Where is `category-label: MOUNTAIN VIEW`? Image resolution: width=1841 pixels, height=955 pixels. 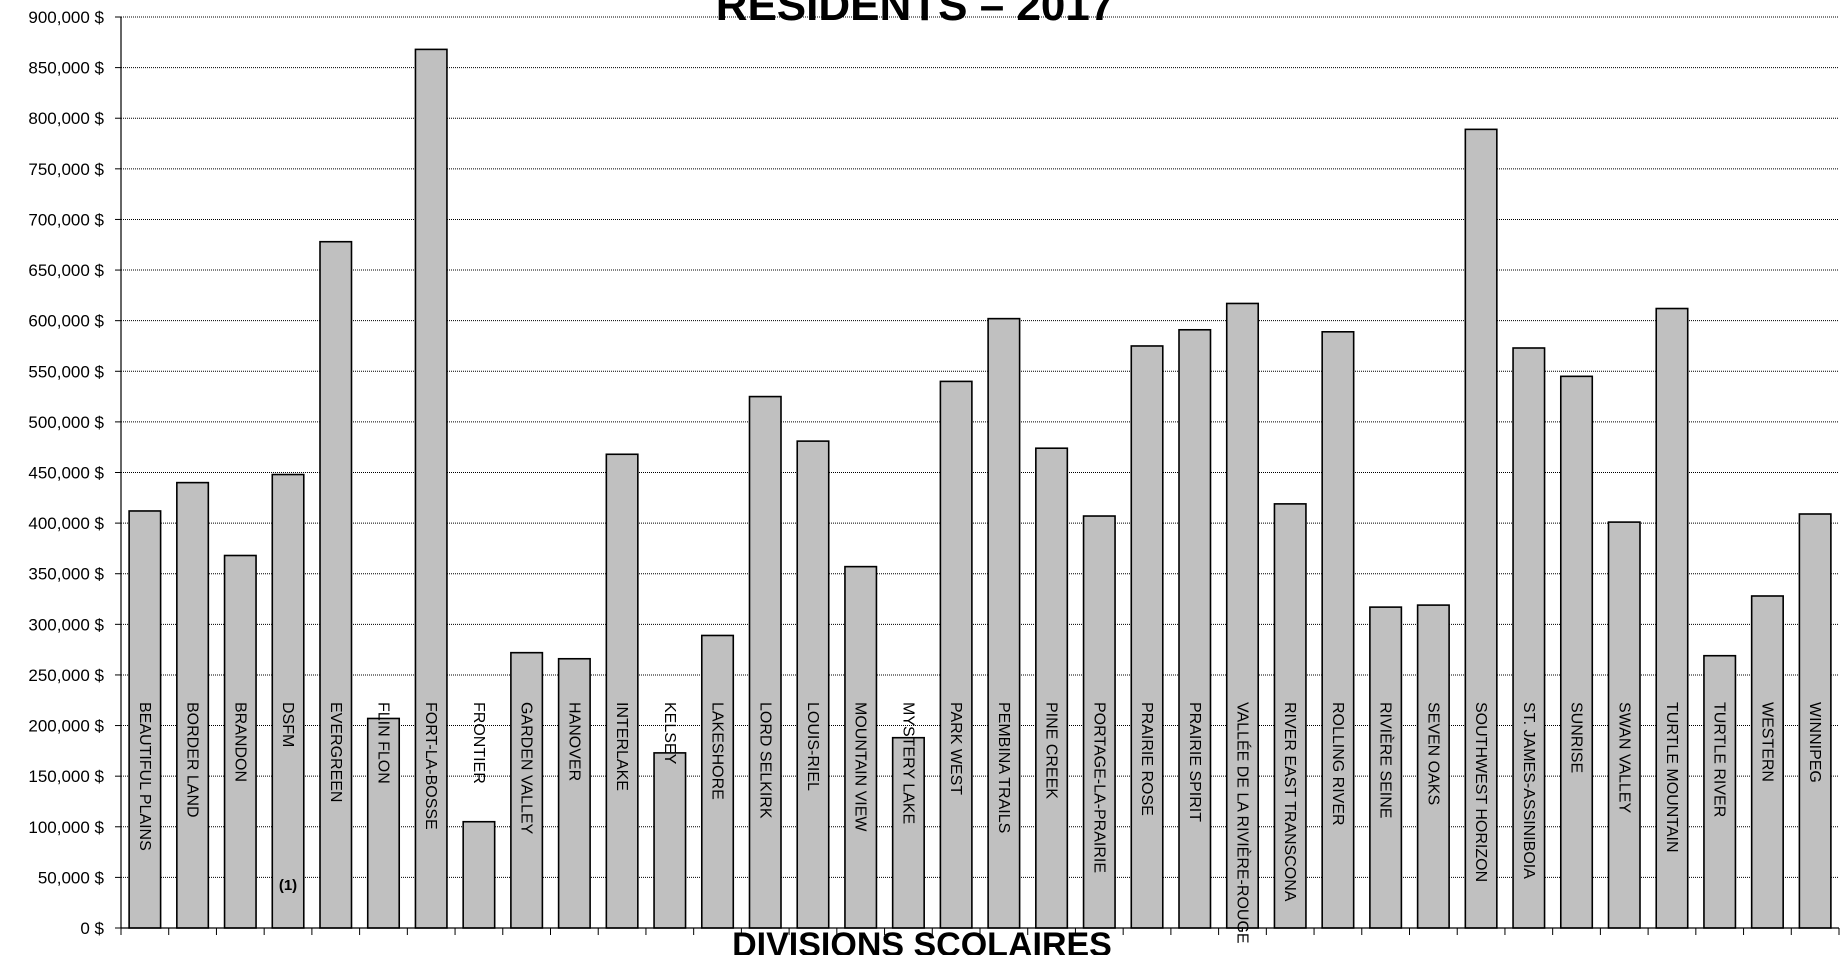
category-label: MOUNTAIN VIEW is located at coordinates (860, 767).